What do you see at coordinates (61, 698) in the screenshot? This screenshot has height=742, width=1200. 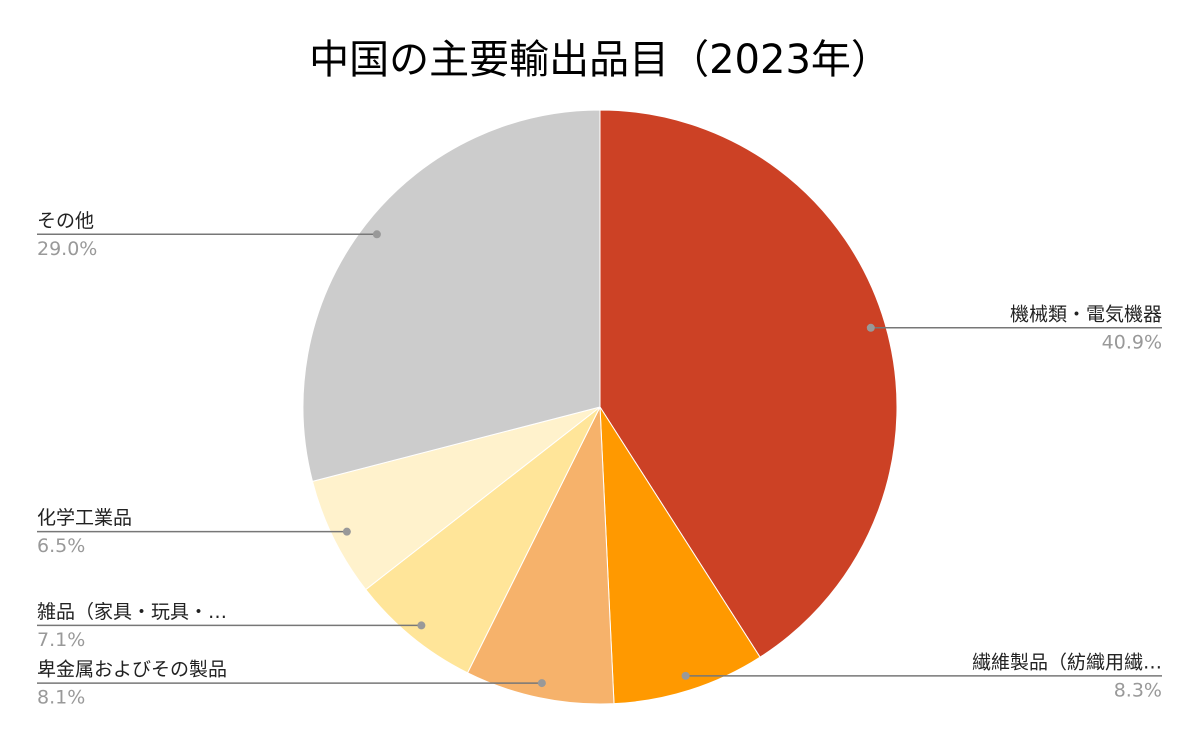 I see `slice-value-label: 8.1%` at bounding box center [61, 698].